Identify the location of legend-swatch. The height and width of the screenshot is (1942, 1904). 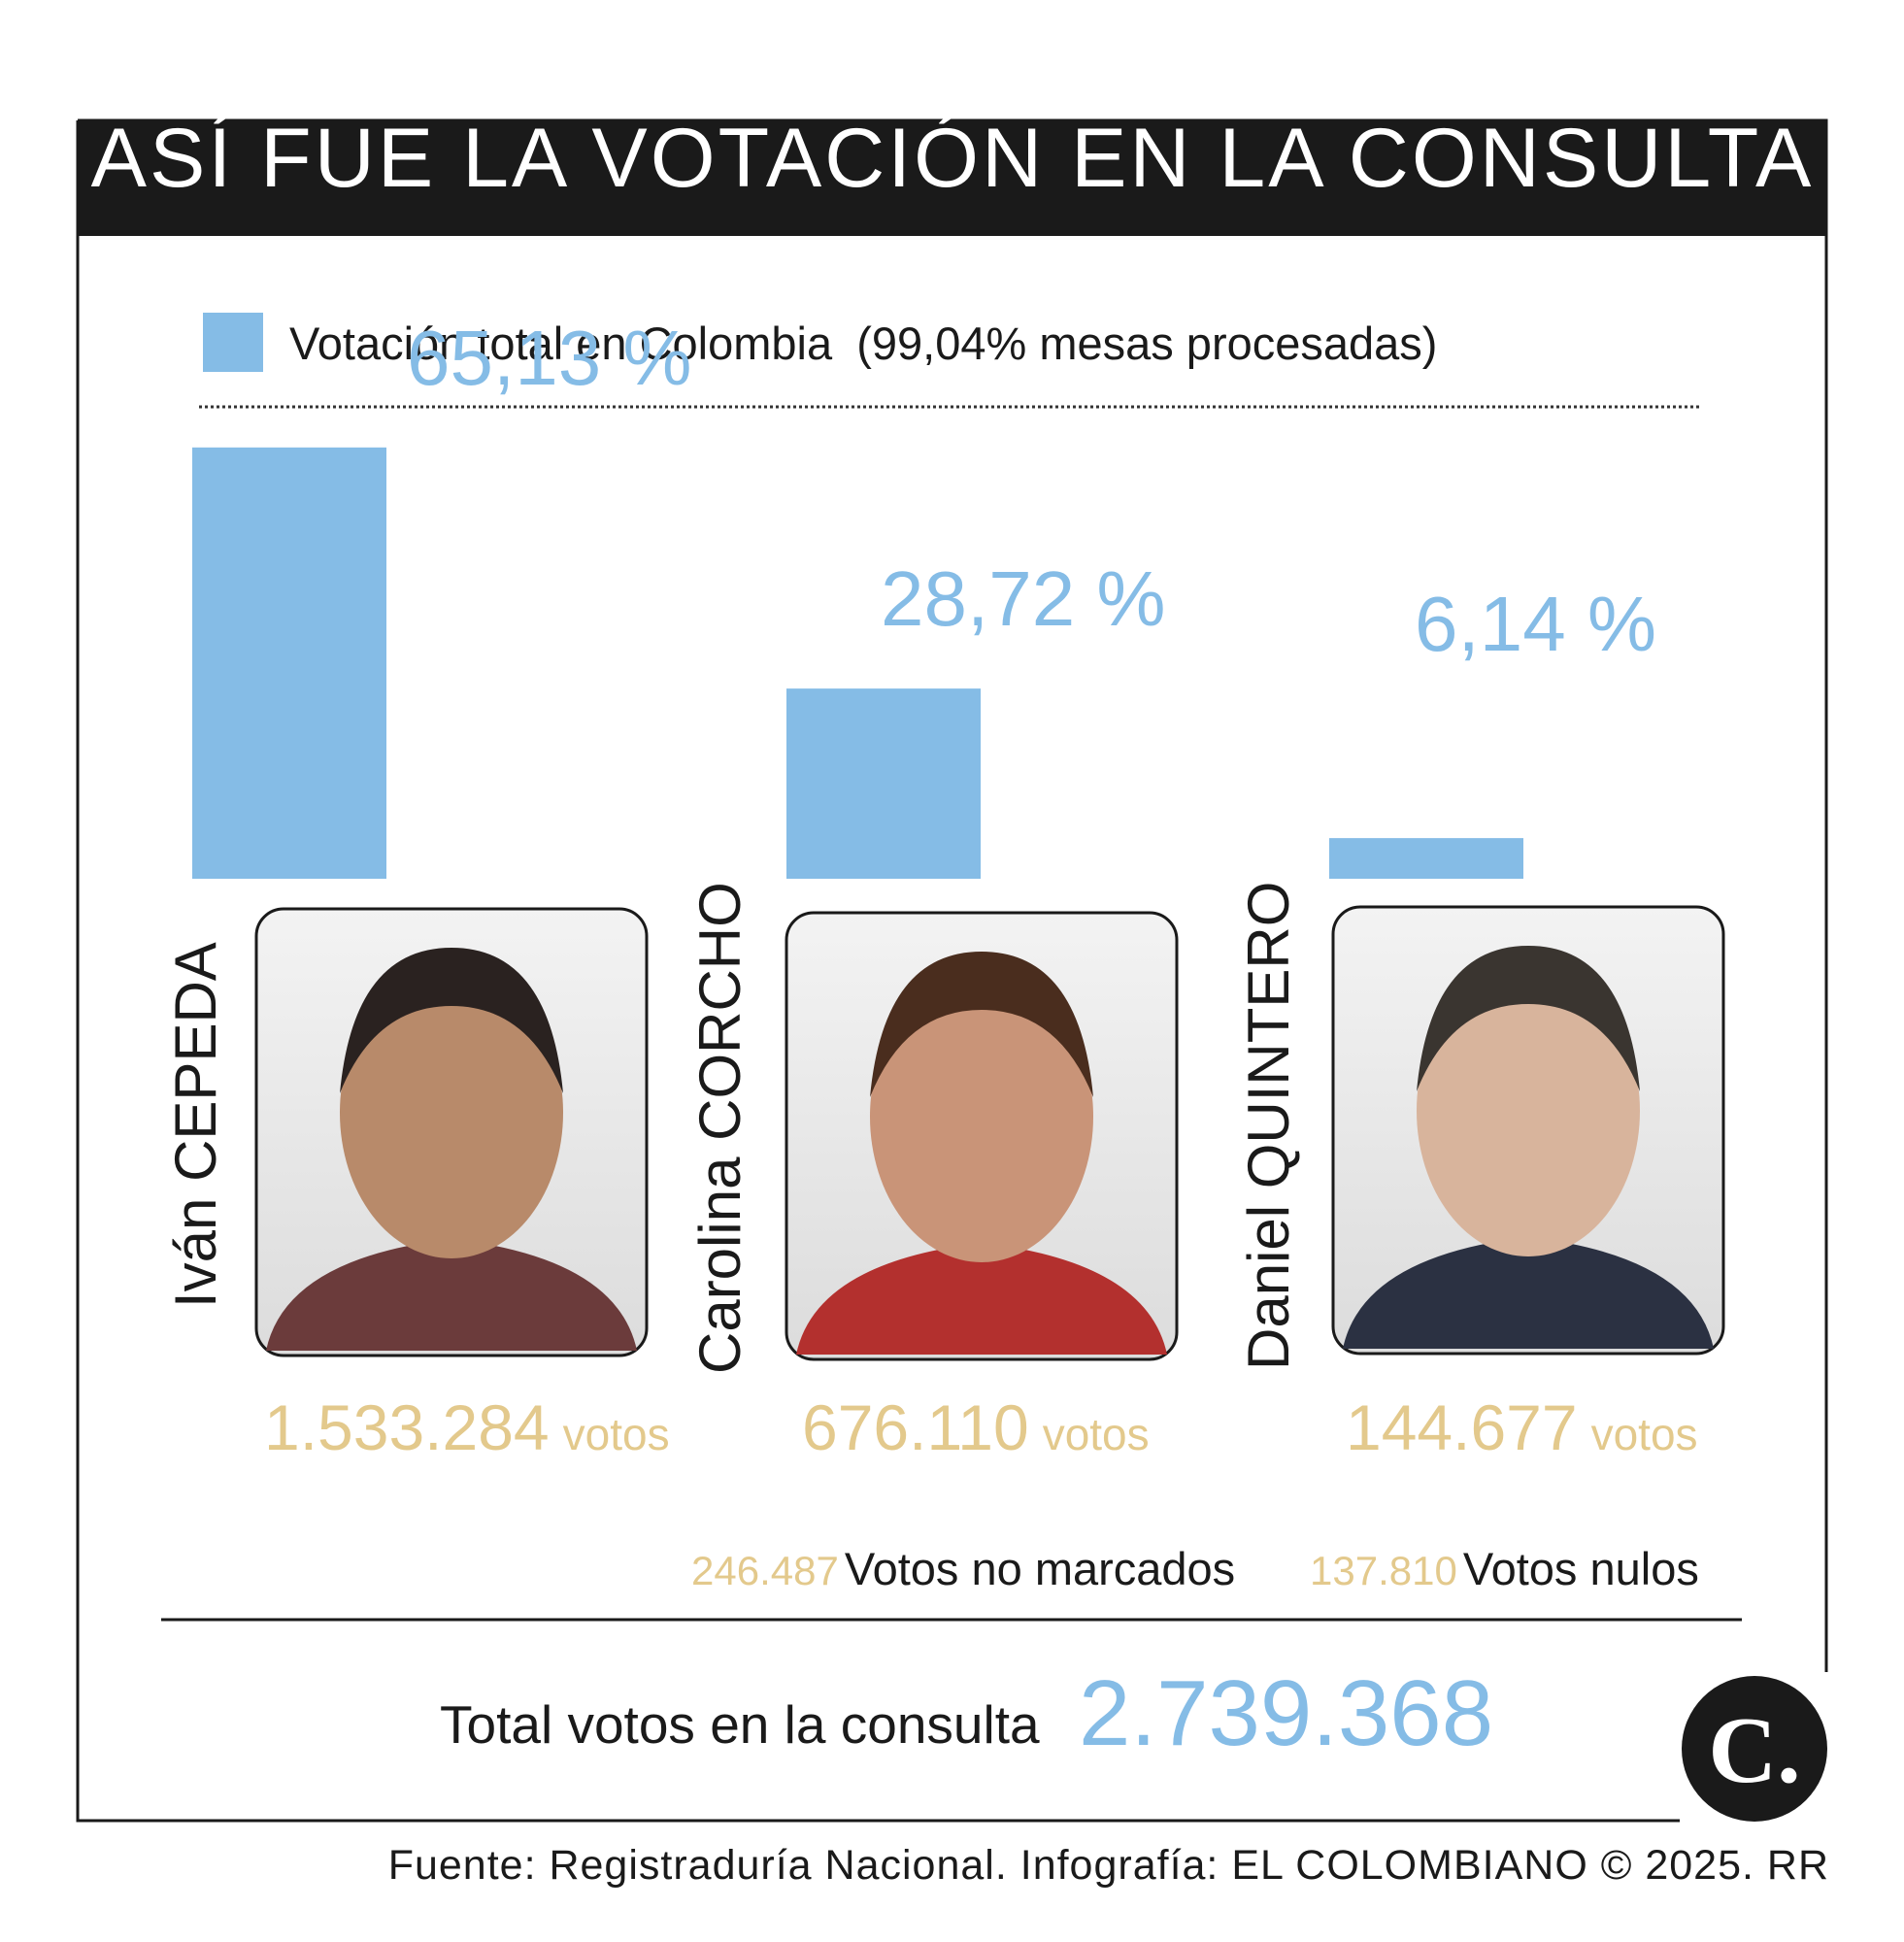
(233, 342).